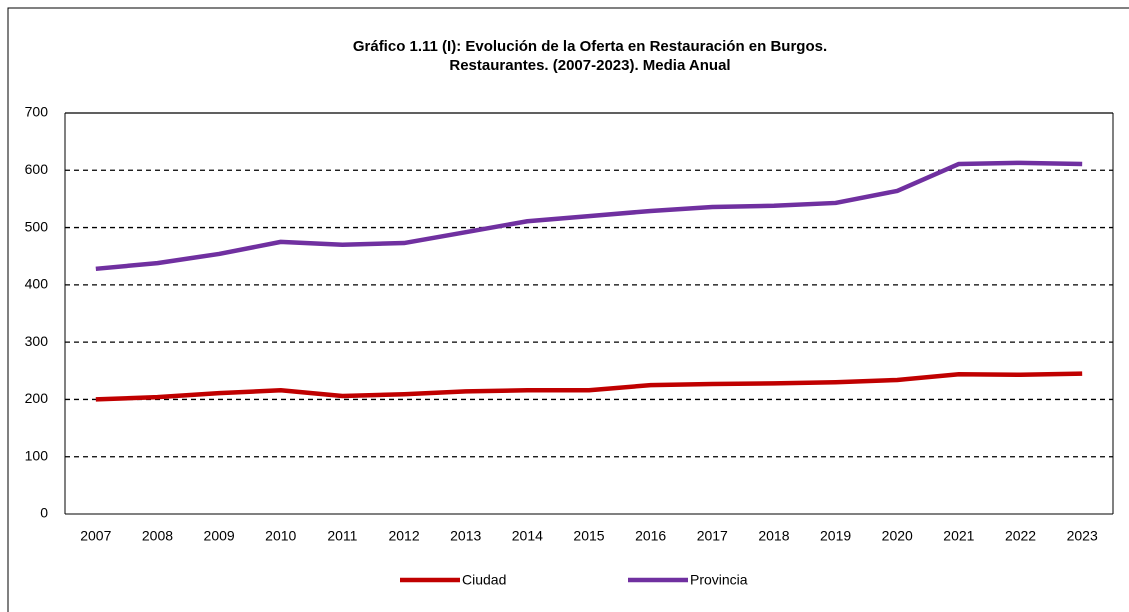 Image resolution: width=1129 pixels, height=612 pixels. I want to click on x-tick-label: 2012, so click(403, 536).